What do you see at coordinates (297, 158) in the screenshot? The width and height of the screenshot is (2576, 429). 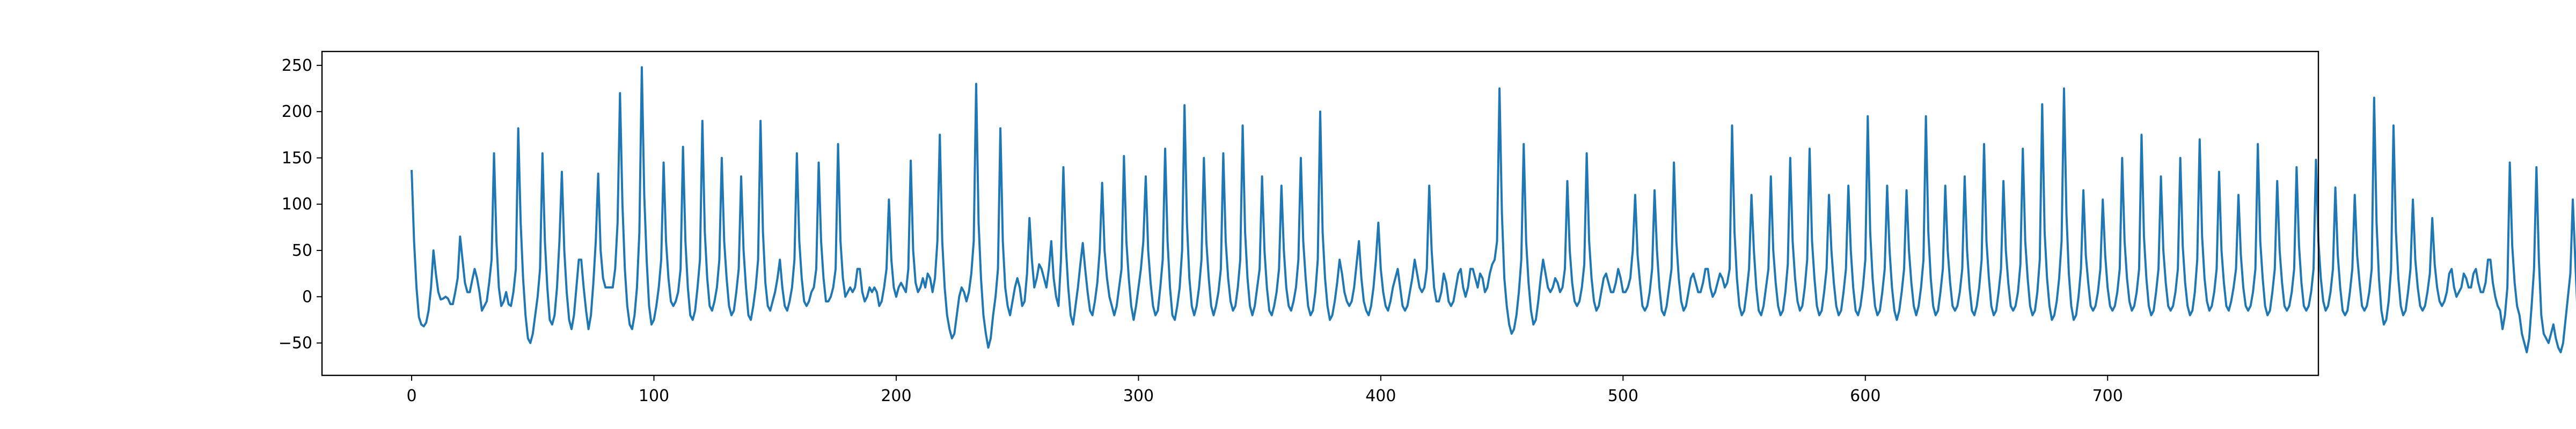 I see `y-tick-label: 150` at bounding box center [297, 158].